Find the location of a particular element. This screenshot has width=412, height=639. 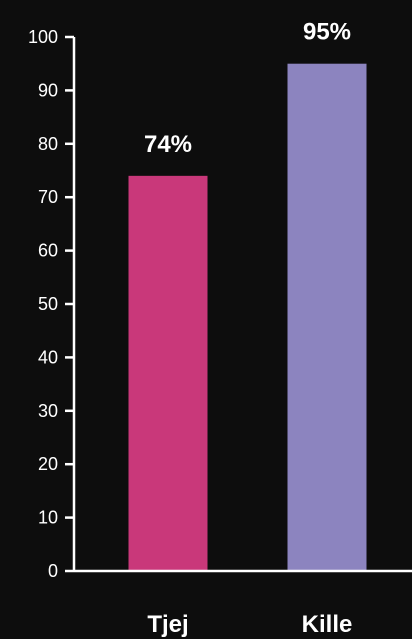

y-tick-label: 70 is located at coordinates (48, 197).